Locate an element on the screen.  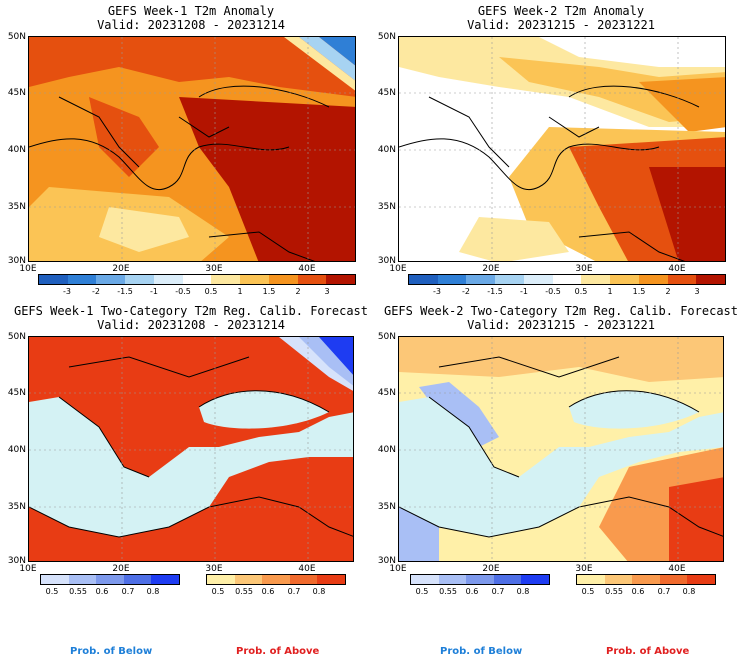
colorbar-tick: -2 is located at coordinates (466, 291).